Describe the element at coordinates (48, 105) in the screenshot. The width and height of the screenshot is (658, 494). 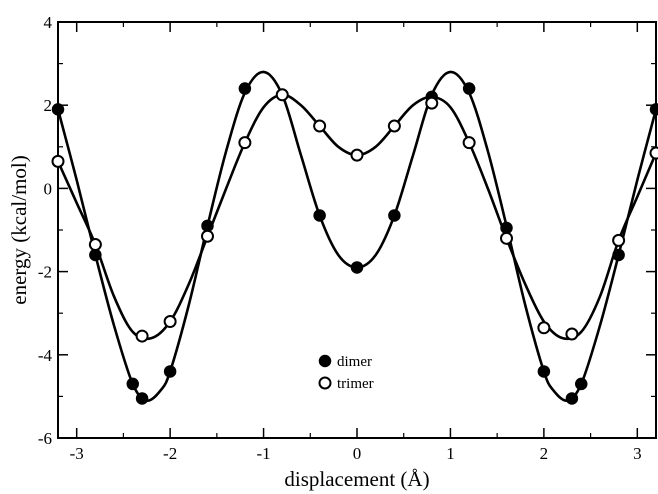
I see `y-tick-label: 2` at that location.